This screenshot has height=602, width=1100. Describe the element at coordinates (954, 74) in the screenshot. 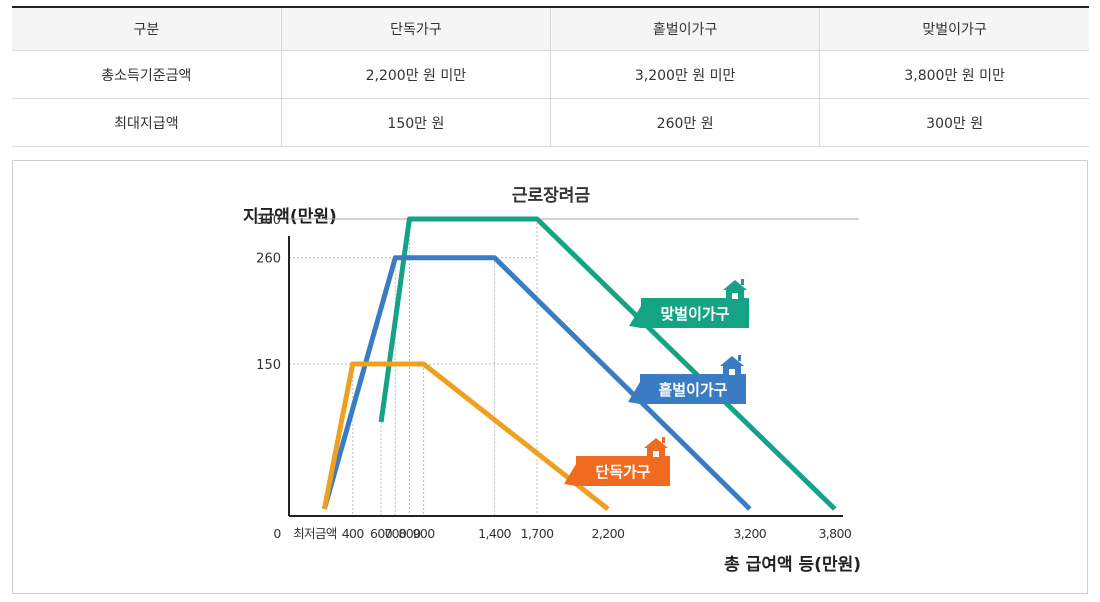

I see `table-cell: 3,800만 원 미만` at that location.